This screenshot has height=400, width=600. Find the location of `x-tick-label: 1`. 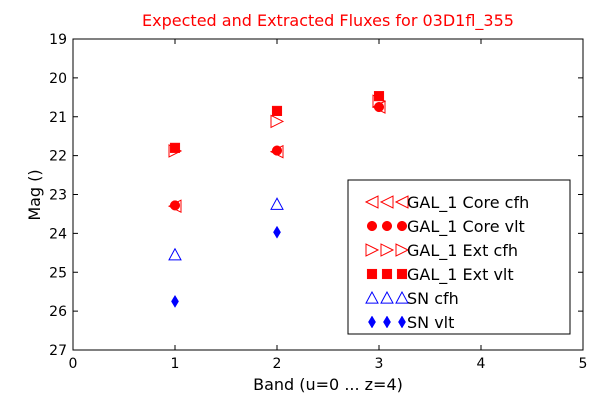

x-tick-label: 1 is located at coordinates (175, 364).